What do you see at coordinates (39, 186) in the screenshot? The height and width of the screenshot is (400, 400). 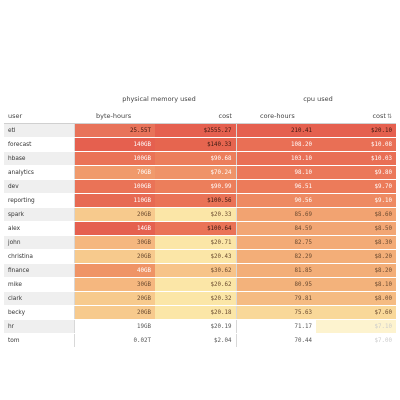 I see `cell-user: dev` at bounding box center [39, 186].